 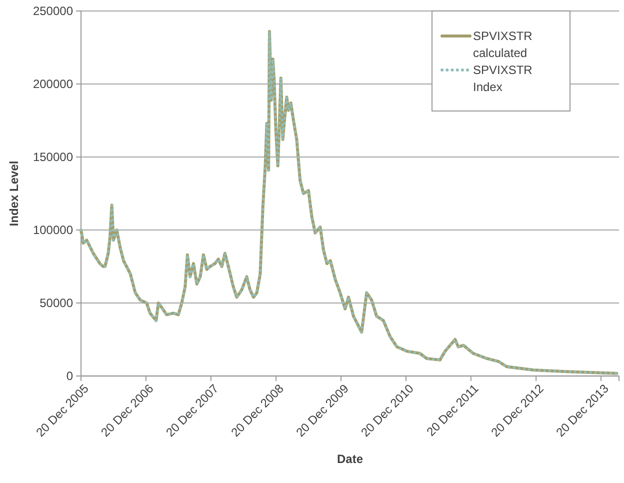 I want to click on legend-label: SPVIXSTR calculated, so click(x=503, y=44).